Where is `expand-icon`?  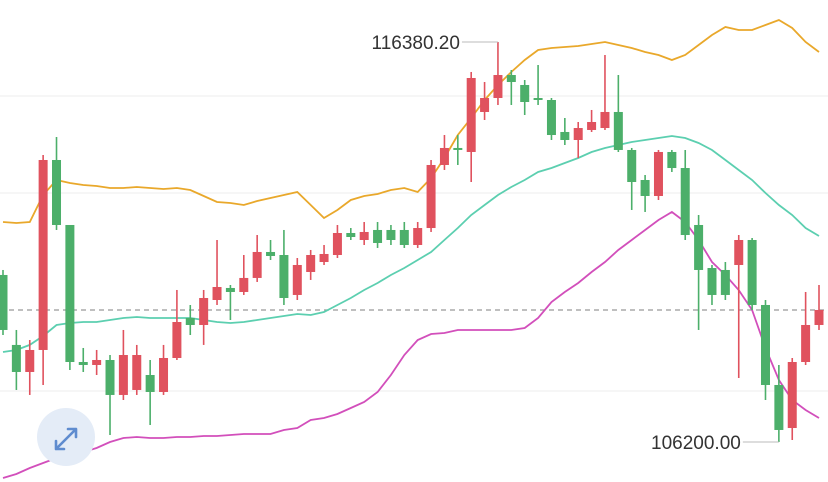 expand-icon is located at coordinates (66, 439).